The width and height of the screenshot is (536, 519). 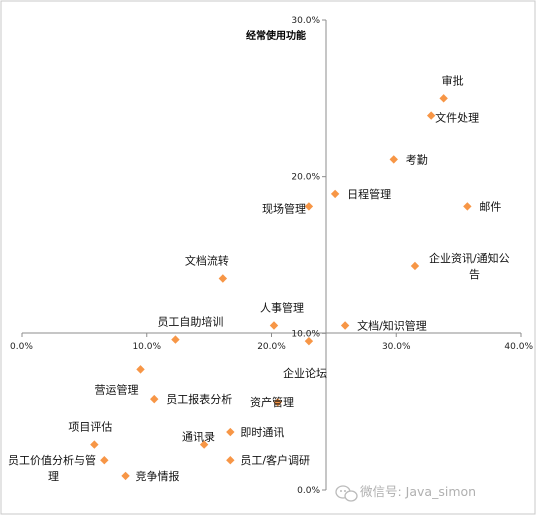 What do you see at coordinates (305, 334) in the screenshot?
I see `y-tick-label: 10.0%` at bounding box center [305, 334].